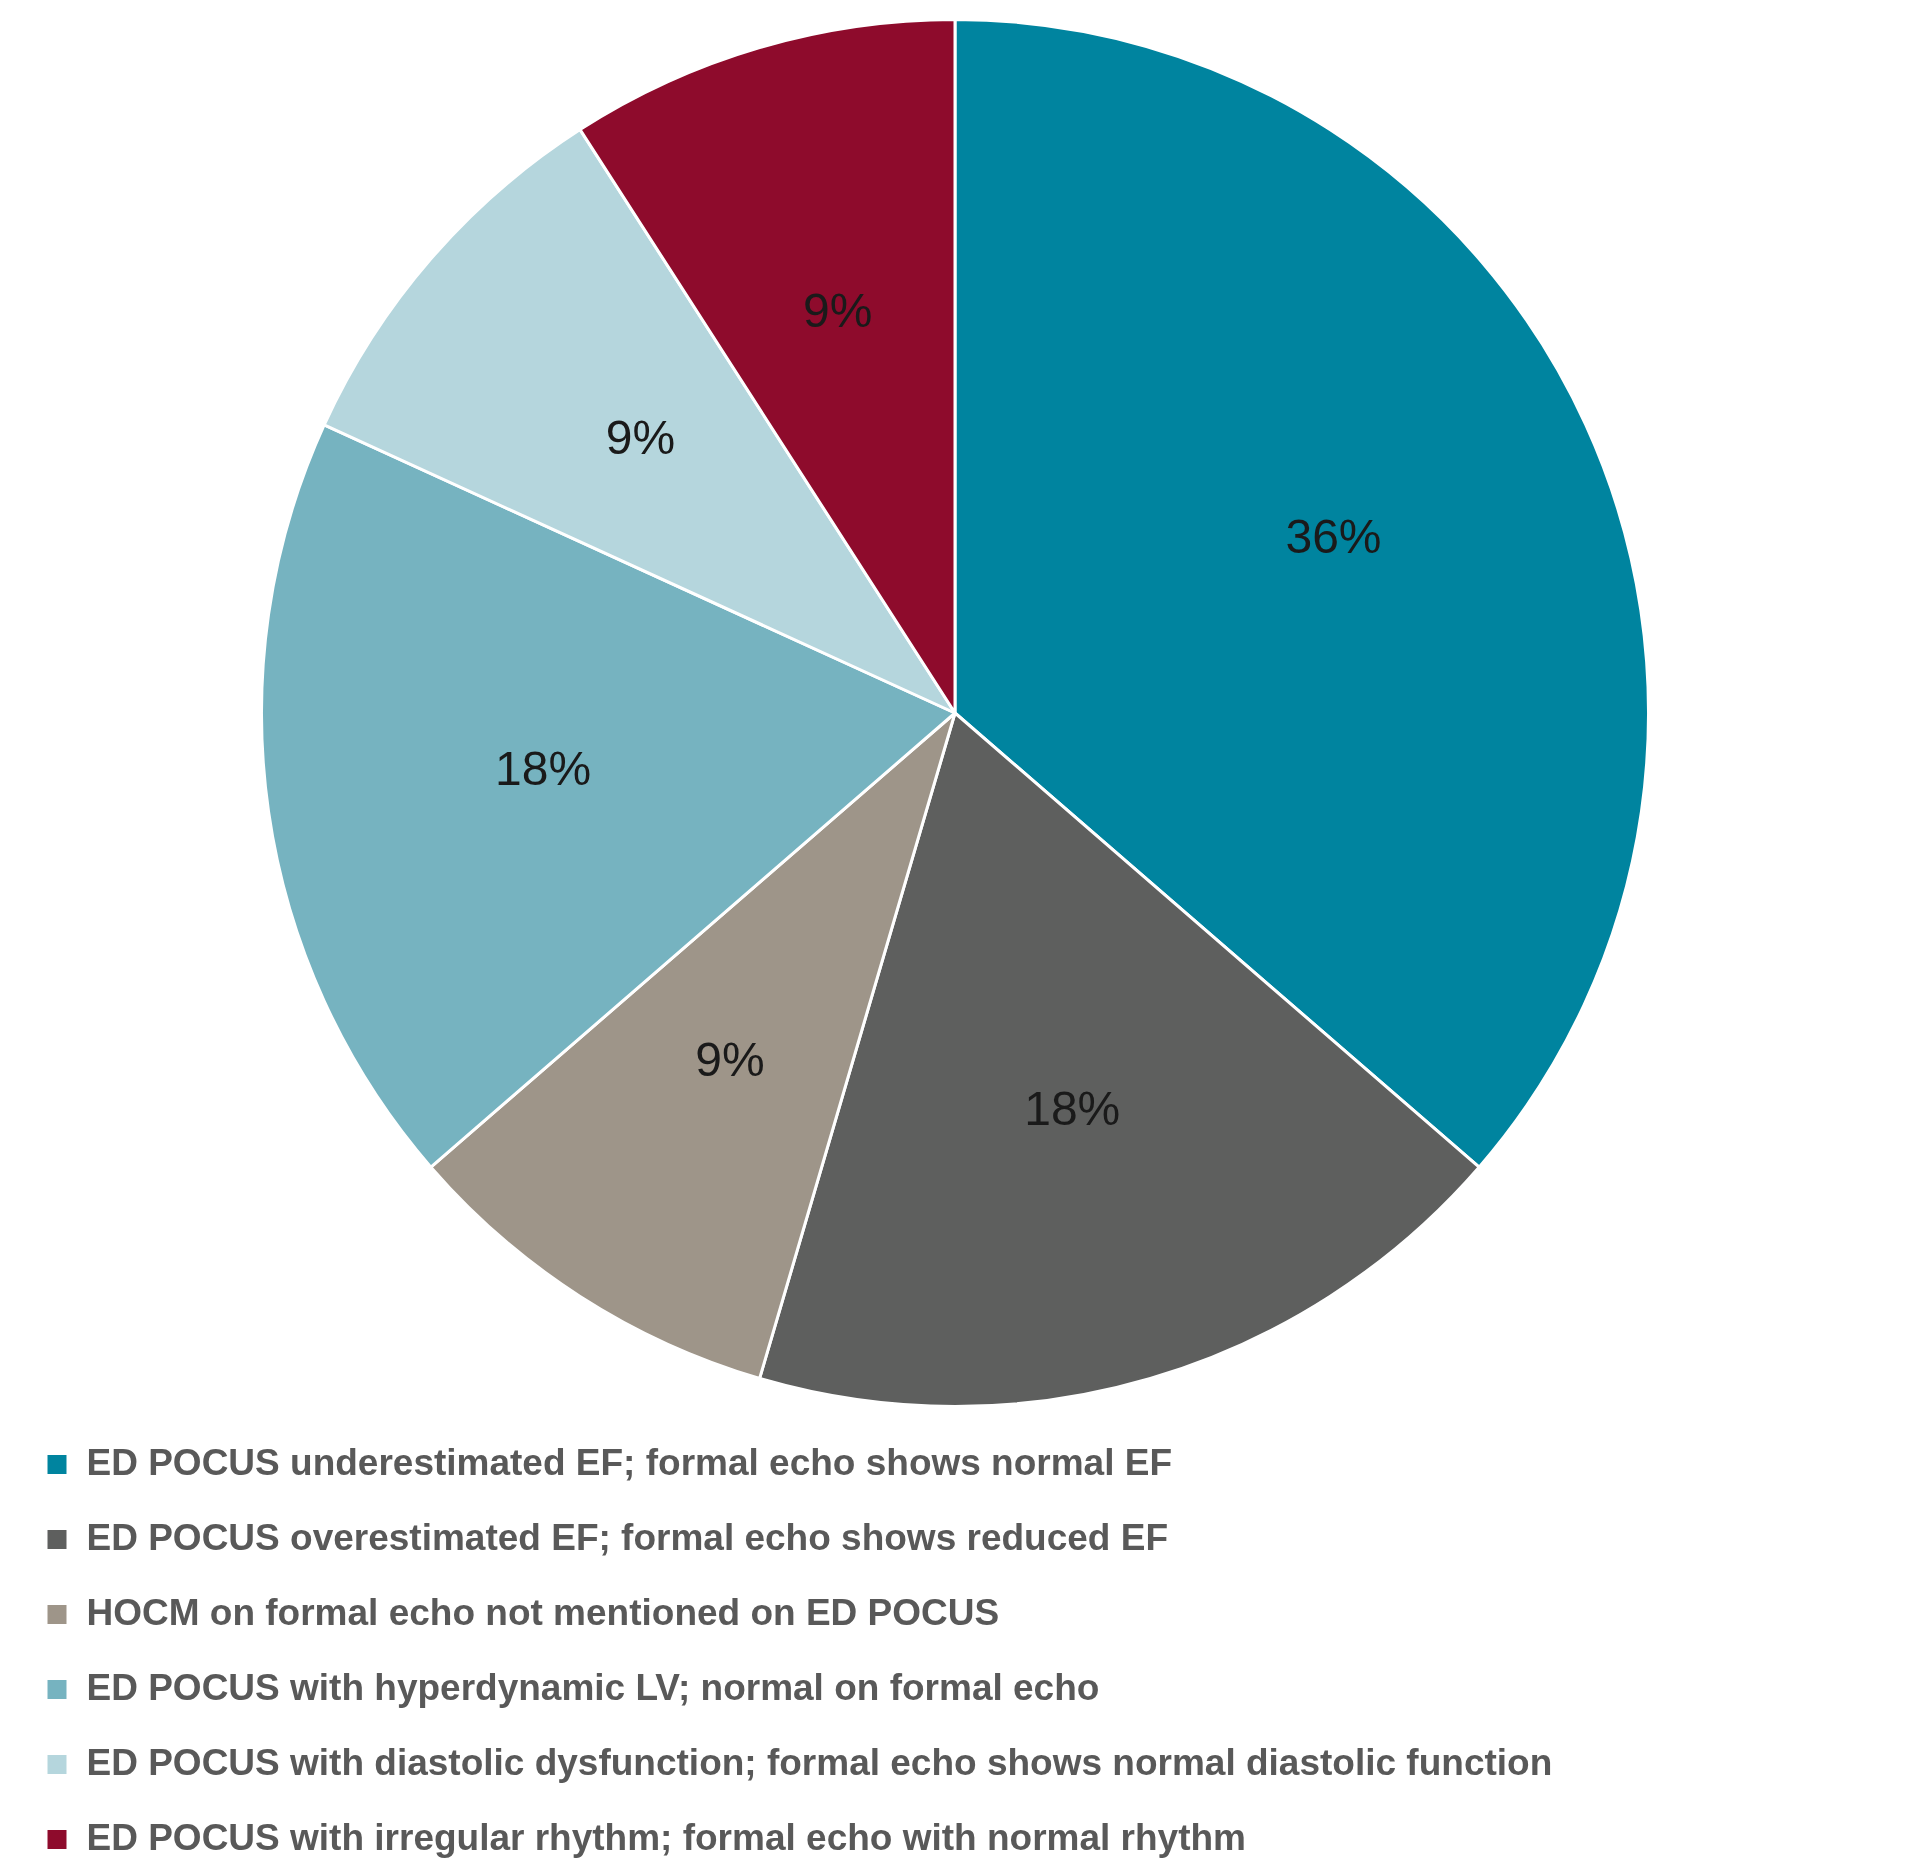 The height and width of the screenshot is (1876, 1910). I want to click on legend-label: ED POCUS with hyperdynamic LV; normal on formal echo, so click(593, 1687).